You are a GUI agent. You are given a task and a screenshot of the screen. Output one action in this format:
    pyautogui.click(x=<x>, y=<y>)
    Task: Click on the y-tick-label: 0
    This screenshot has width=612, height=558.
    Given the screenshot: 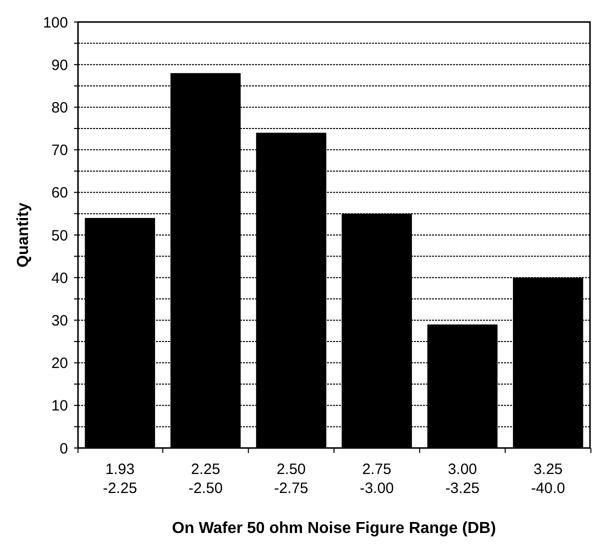 What is the action you would take?
    pyautogui.click(x=64, y=449)
    